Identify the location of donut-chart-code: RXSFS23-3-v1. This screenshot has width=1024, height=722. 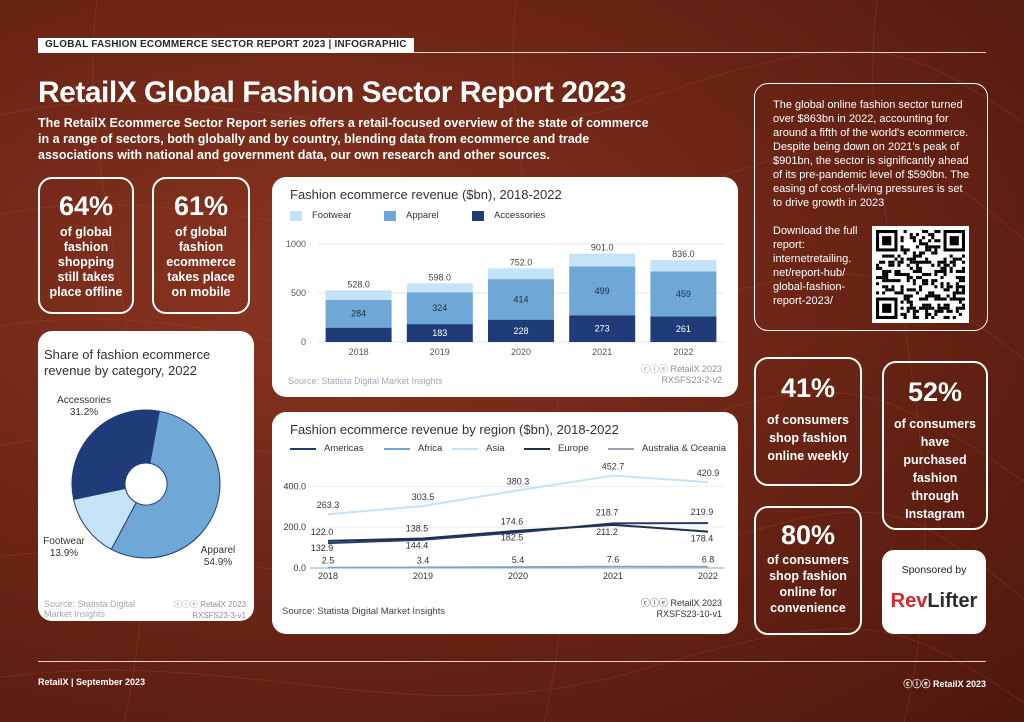
(219, 615).